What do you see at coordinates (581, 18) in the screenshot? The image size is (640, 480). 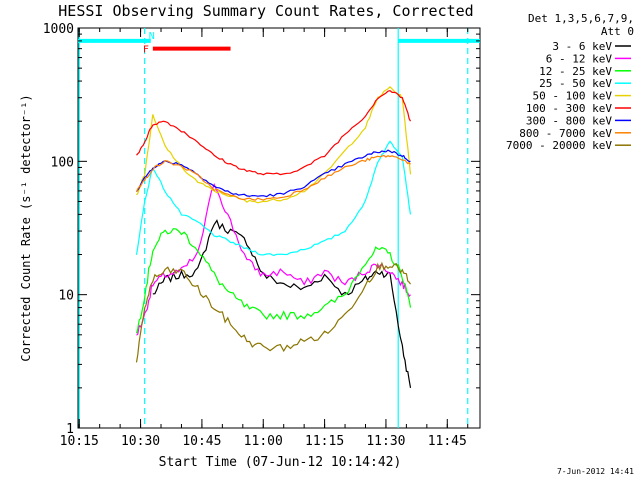 I see `legend-header: Det 1,3,5,6,7,9,` at bounding box center [581, 18].